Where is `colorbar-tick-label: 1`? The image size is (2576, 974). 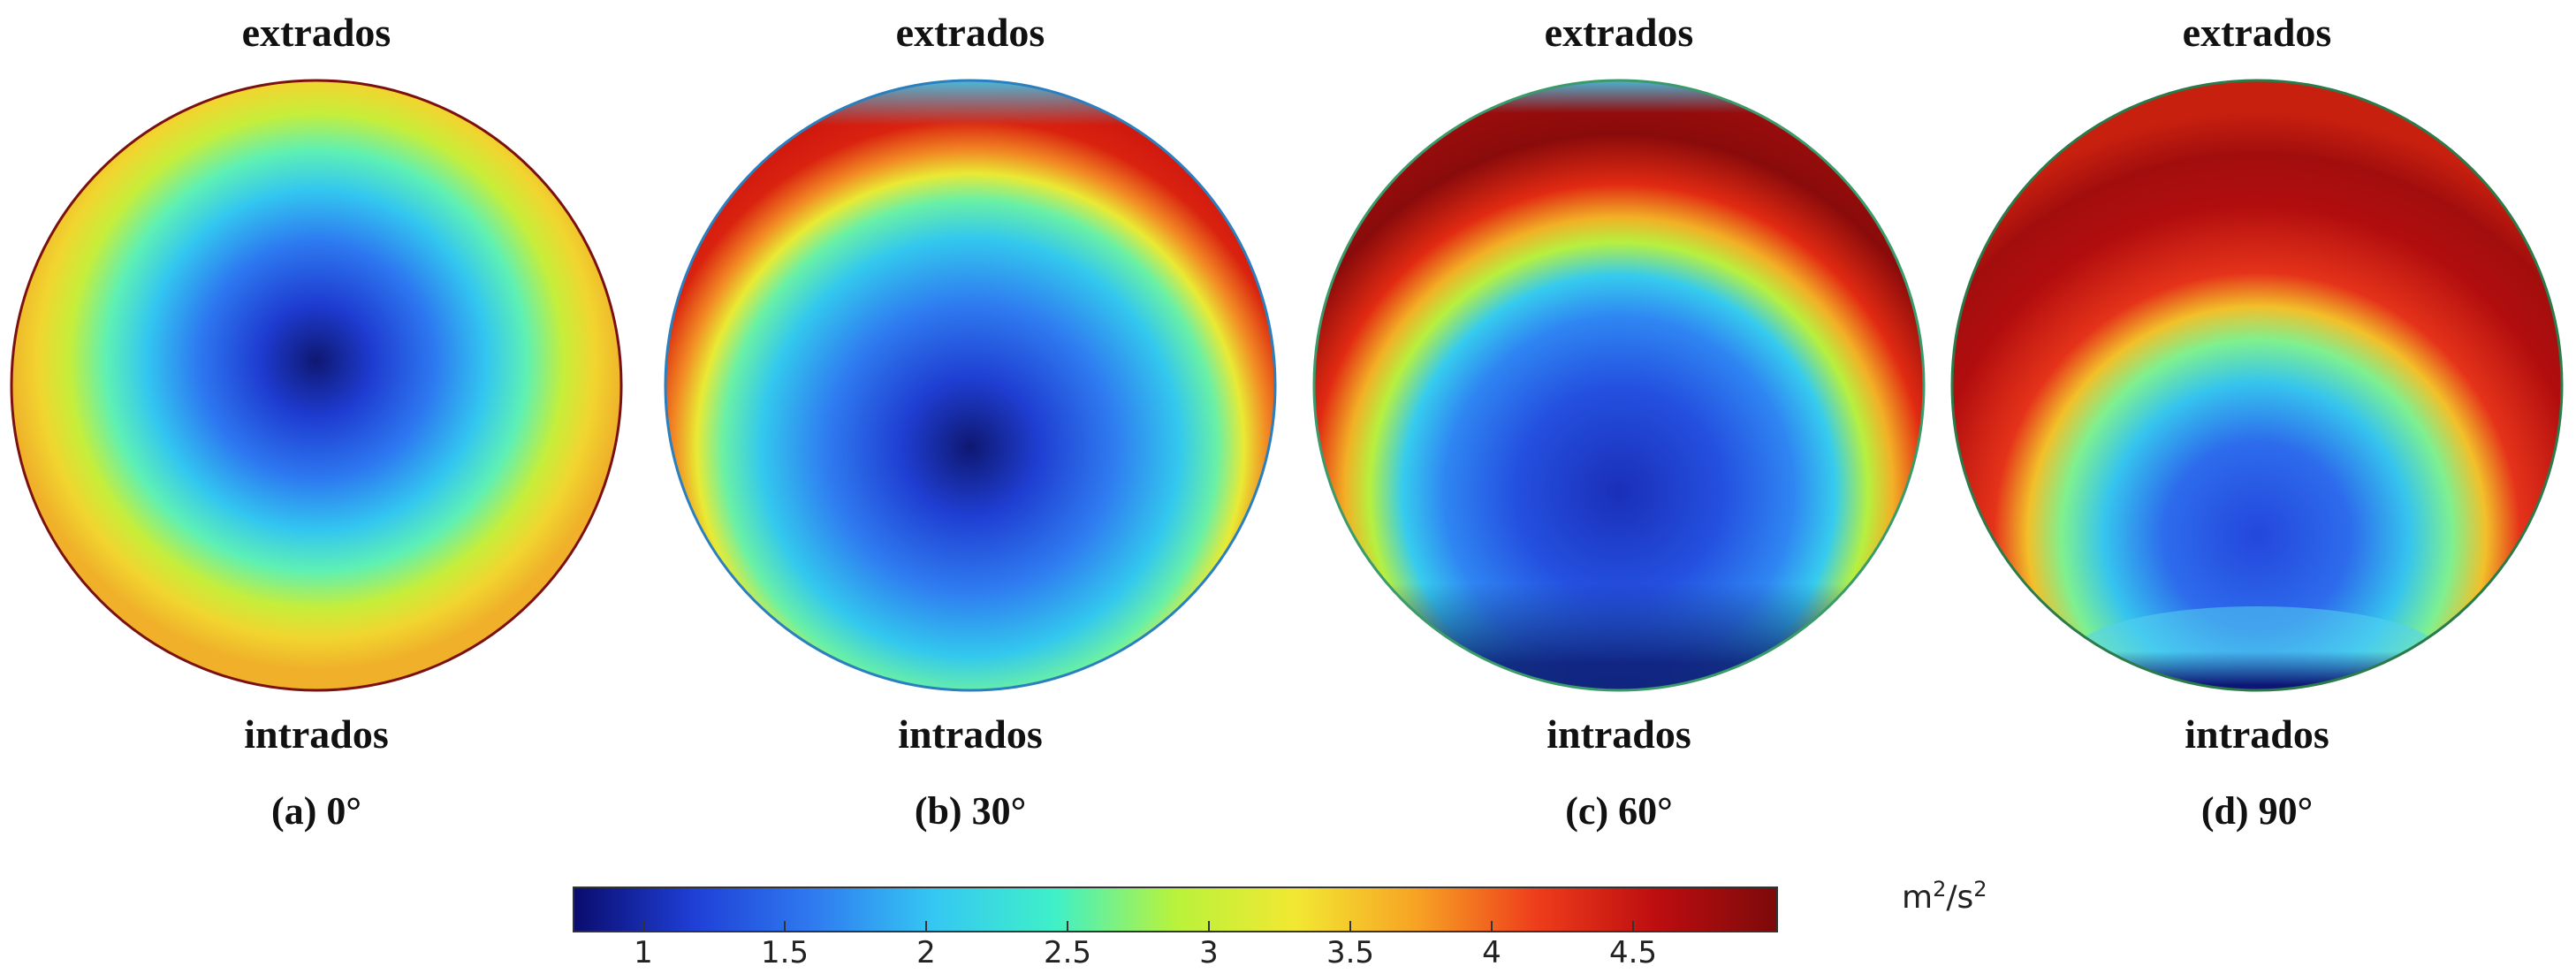 colorbar-tick-label: 1 is located at coordinates (643, 952).